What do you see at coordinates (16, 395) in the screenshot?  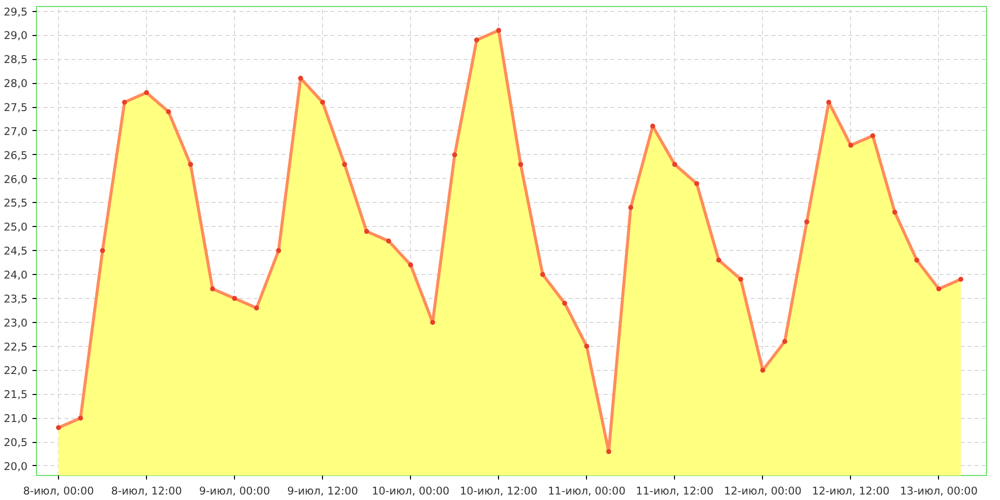 I see `y-tick-label: 21,5` at bounding box center [16, 395].